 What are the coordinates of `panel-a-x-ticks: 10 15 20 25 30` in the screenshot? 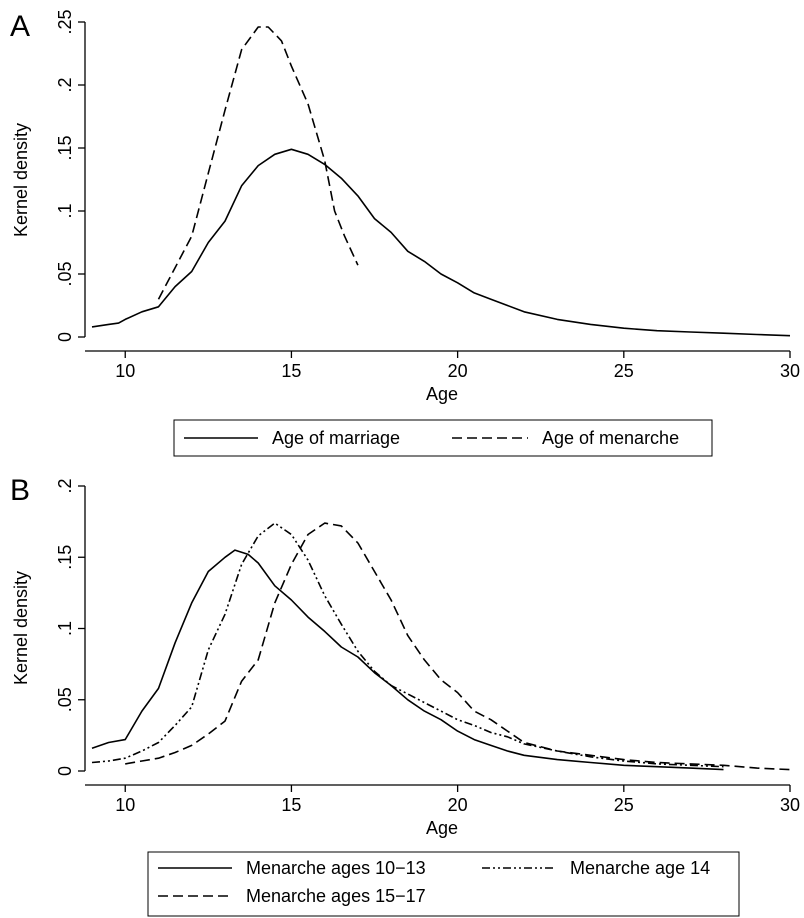 It's located at (457, 366).